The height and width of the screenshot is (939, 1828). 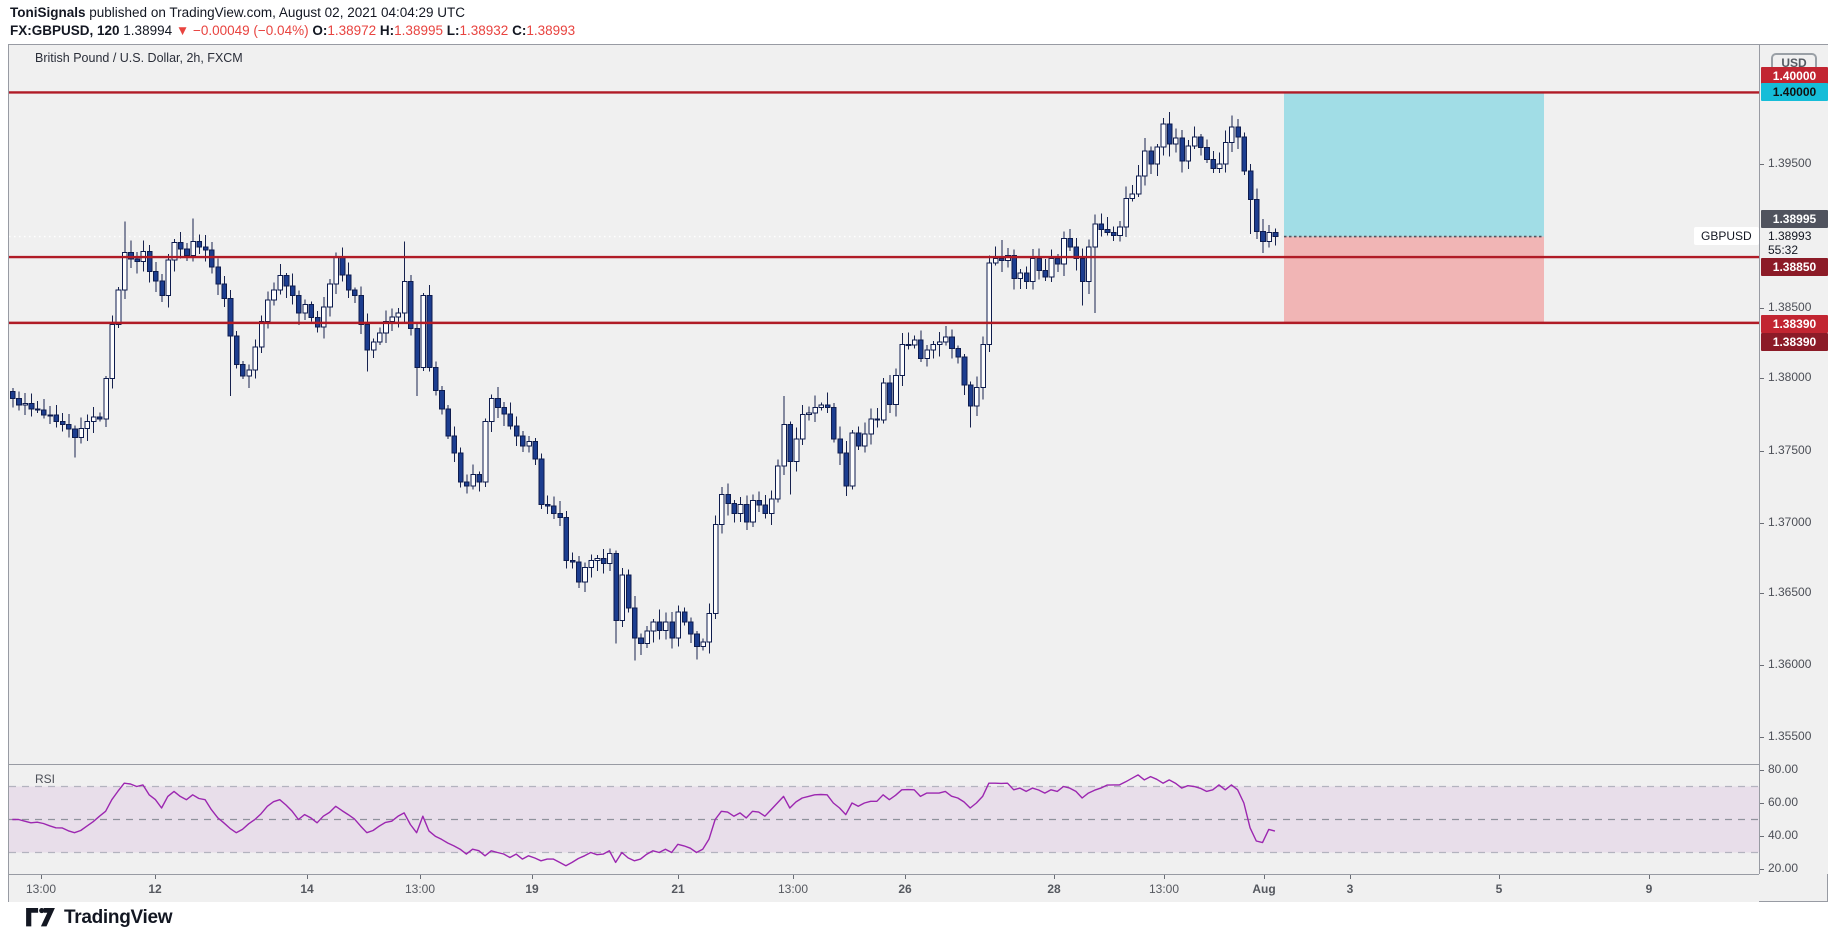 What do you see at coordinates (118, 917) in the screenshot?
I see `brand-name: TradingView` at bounding box center [118, 917].